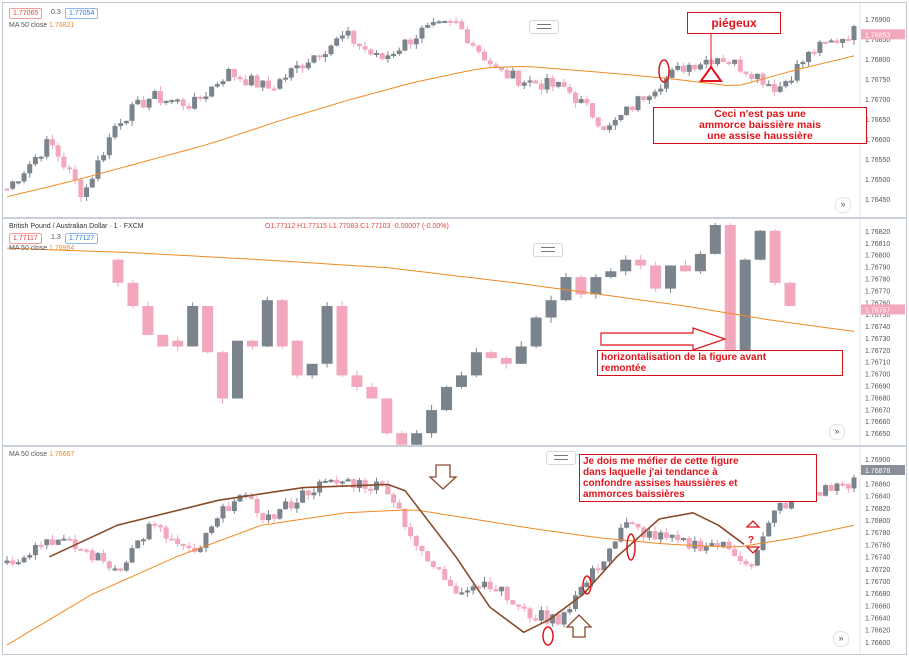  I want to click on warning-triangle-icon, so click(711, 73).